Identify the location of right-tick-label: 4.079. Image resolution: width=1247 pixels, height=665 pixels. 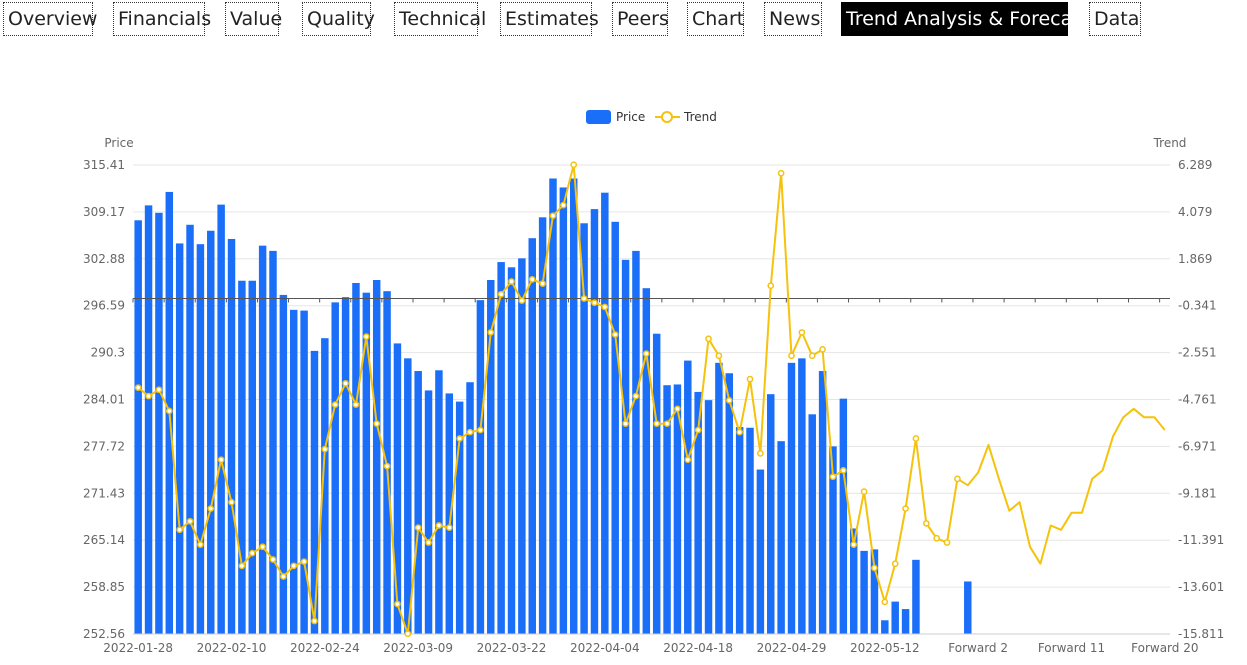
(1195, 212).